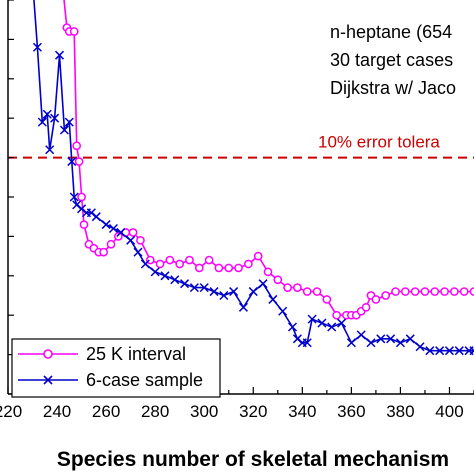 This screenshot has width=474, height=474. What do you see at coordinates (144, 380) in the screenshot?
I see `legend-label-series-2: 6-case sample` at bounding box center [144, 380].